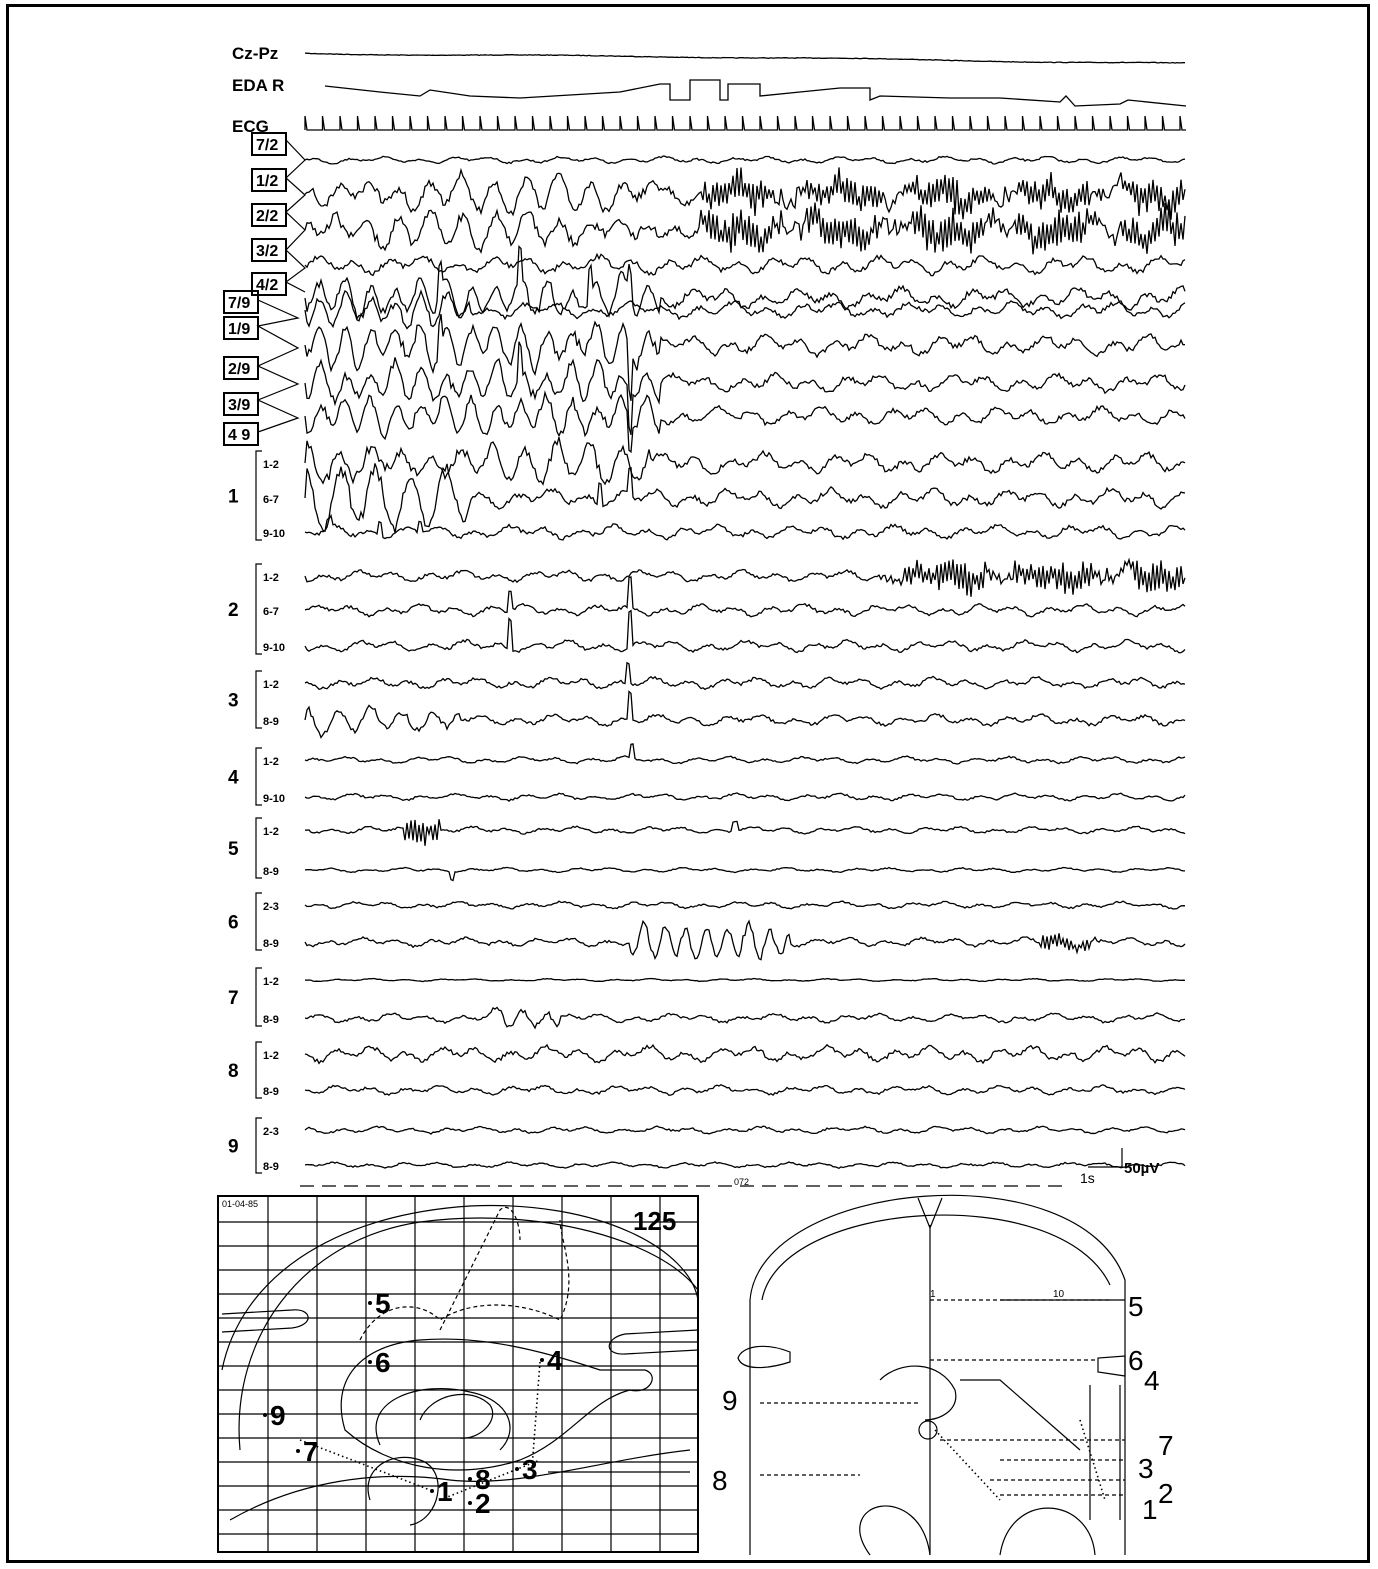  What do you see at coordinates (720, 1480) in the screenshot?
I see `coronal-electrode-8: 8` at bounding box center [720, 1480].